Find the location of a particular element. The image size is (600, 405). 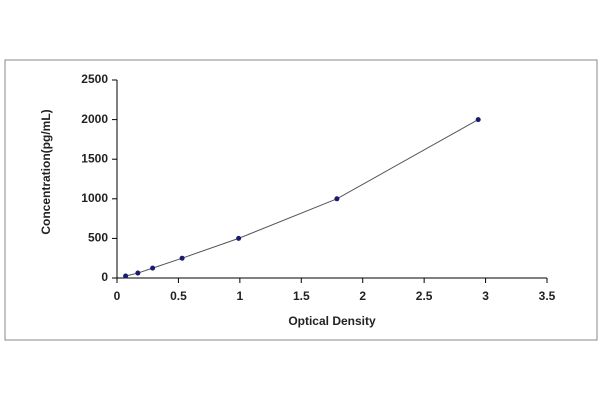

x-axis-label: Optical Density is located at coordinates (332, 321).